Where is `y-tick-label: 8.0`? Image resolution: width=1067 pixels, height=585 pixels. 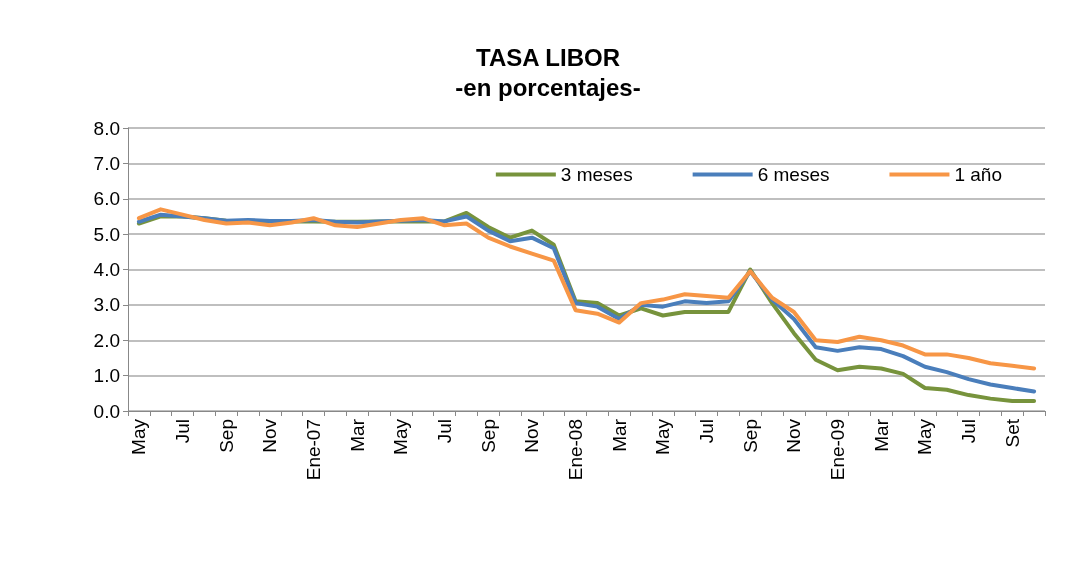 y-tick-label: 8.0 is located at coordinates (106, 128).